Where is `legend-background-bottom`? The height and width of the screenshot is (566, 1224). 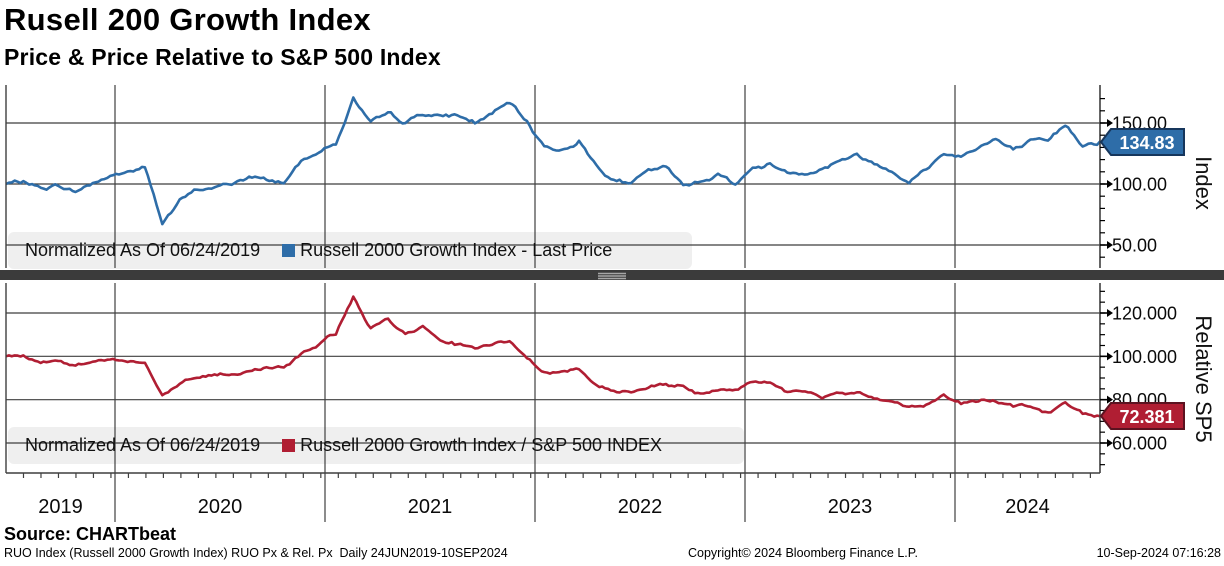
legend-background-bottom is located at coordinates (376, 445).